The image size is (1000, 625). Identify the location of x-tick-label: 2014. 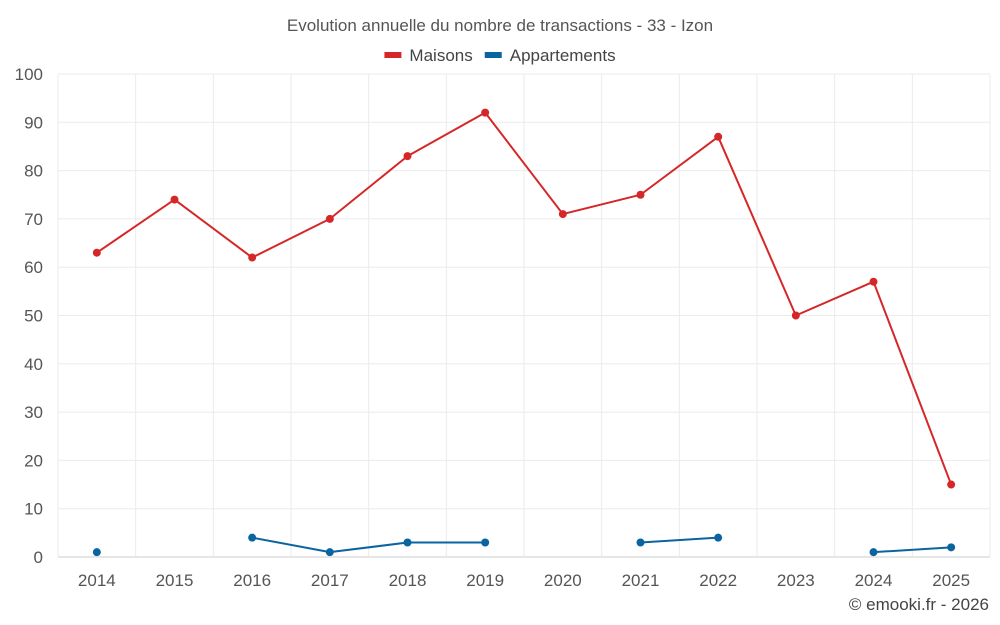
(97, 580).